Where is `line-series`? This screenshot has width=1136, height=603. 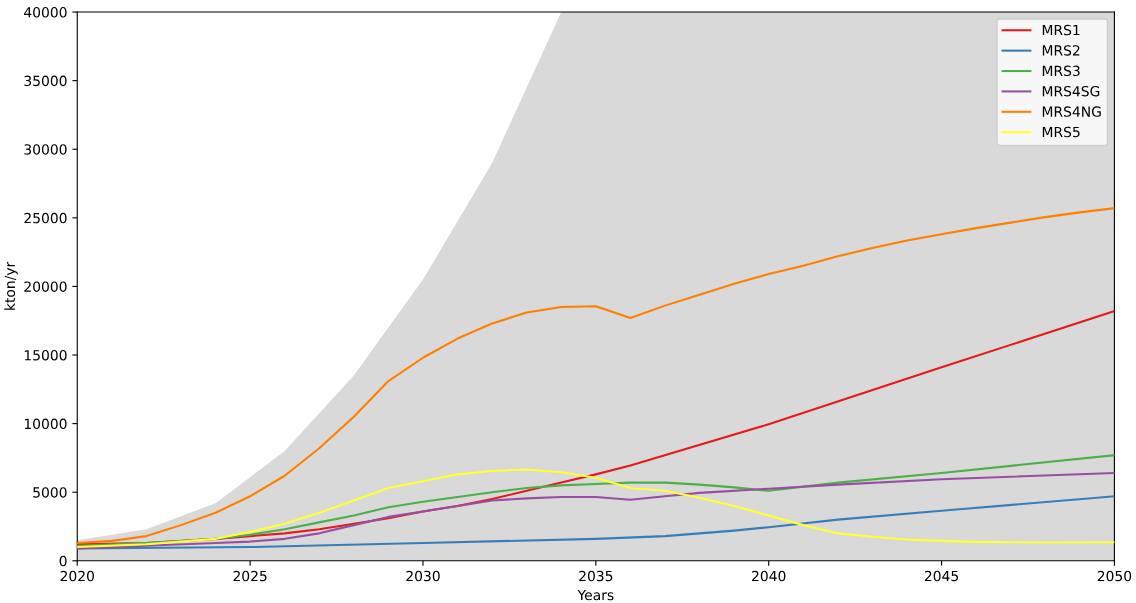 line-series is located at coordinates (596, 500).